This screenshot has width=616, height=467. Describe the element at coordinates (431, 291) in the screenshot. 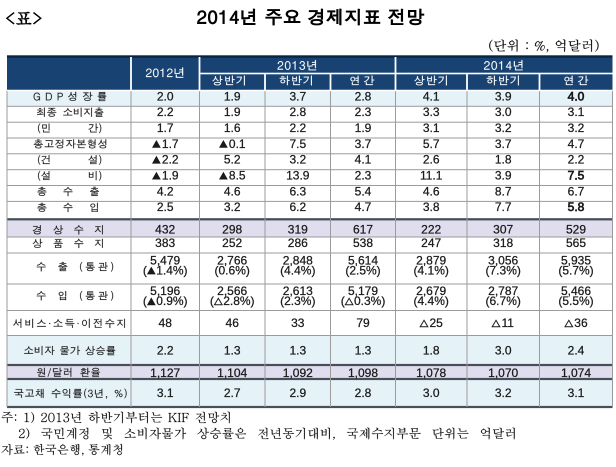

I see `svg-text: 2,679` at that location.